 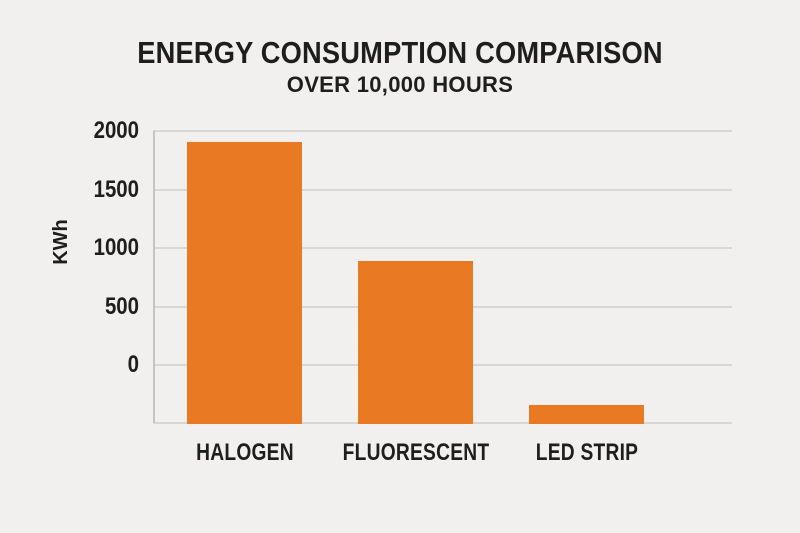 I want to click on y-tick-label: 2000, so click(x=116, y=130).